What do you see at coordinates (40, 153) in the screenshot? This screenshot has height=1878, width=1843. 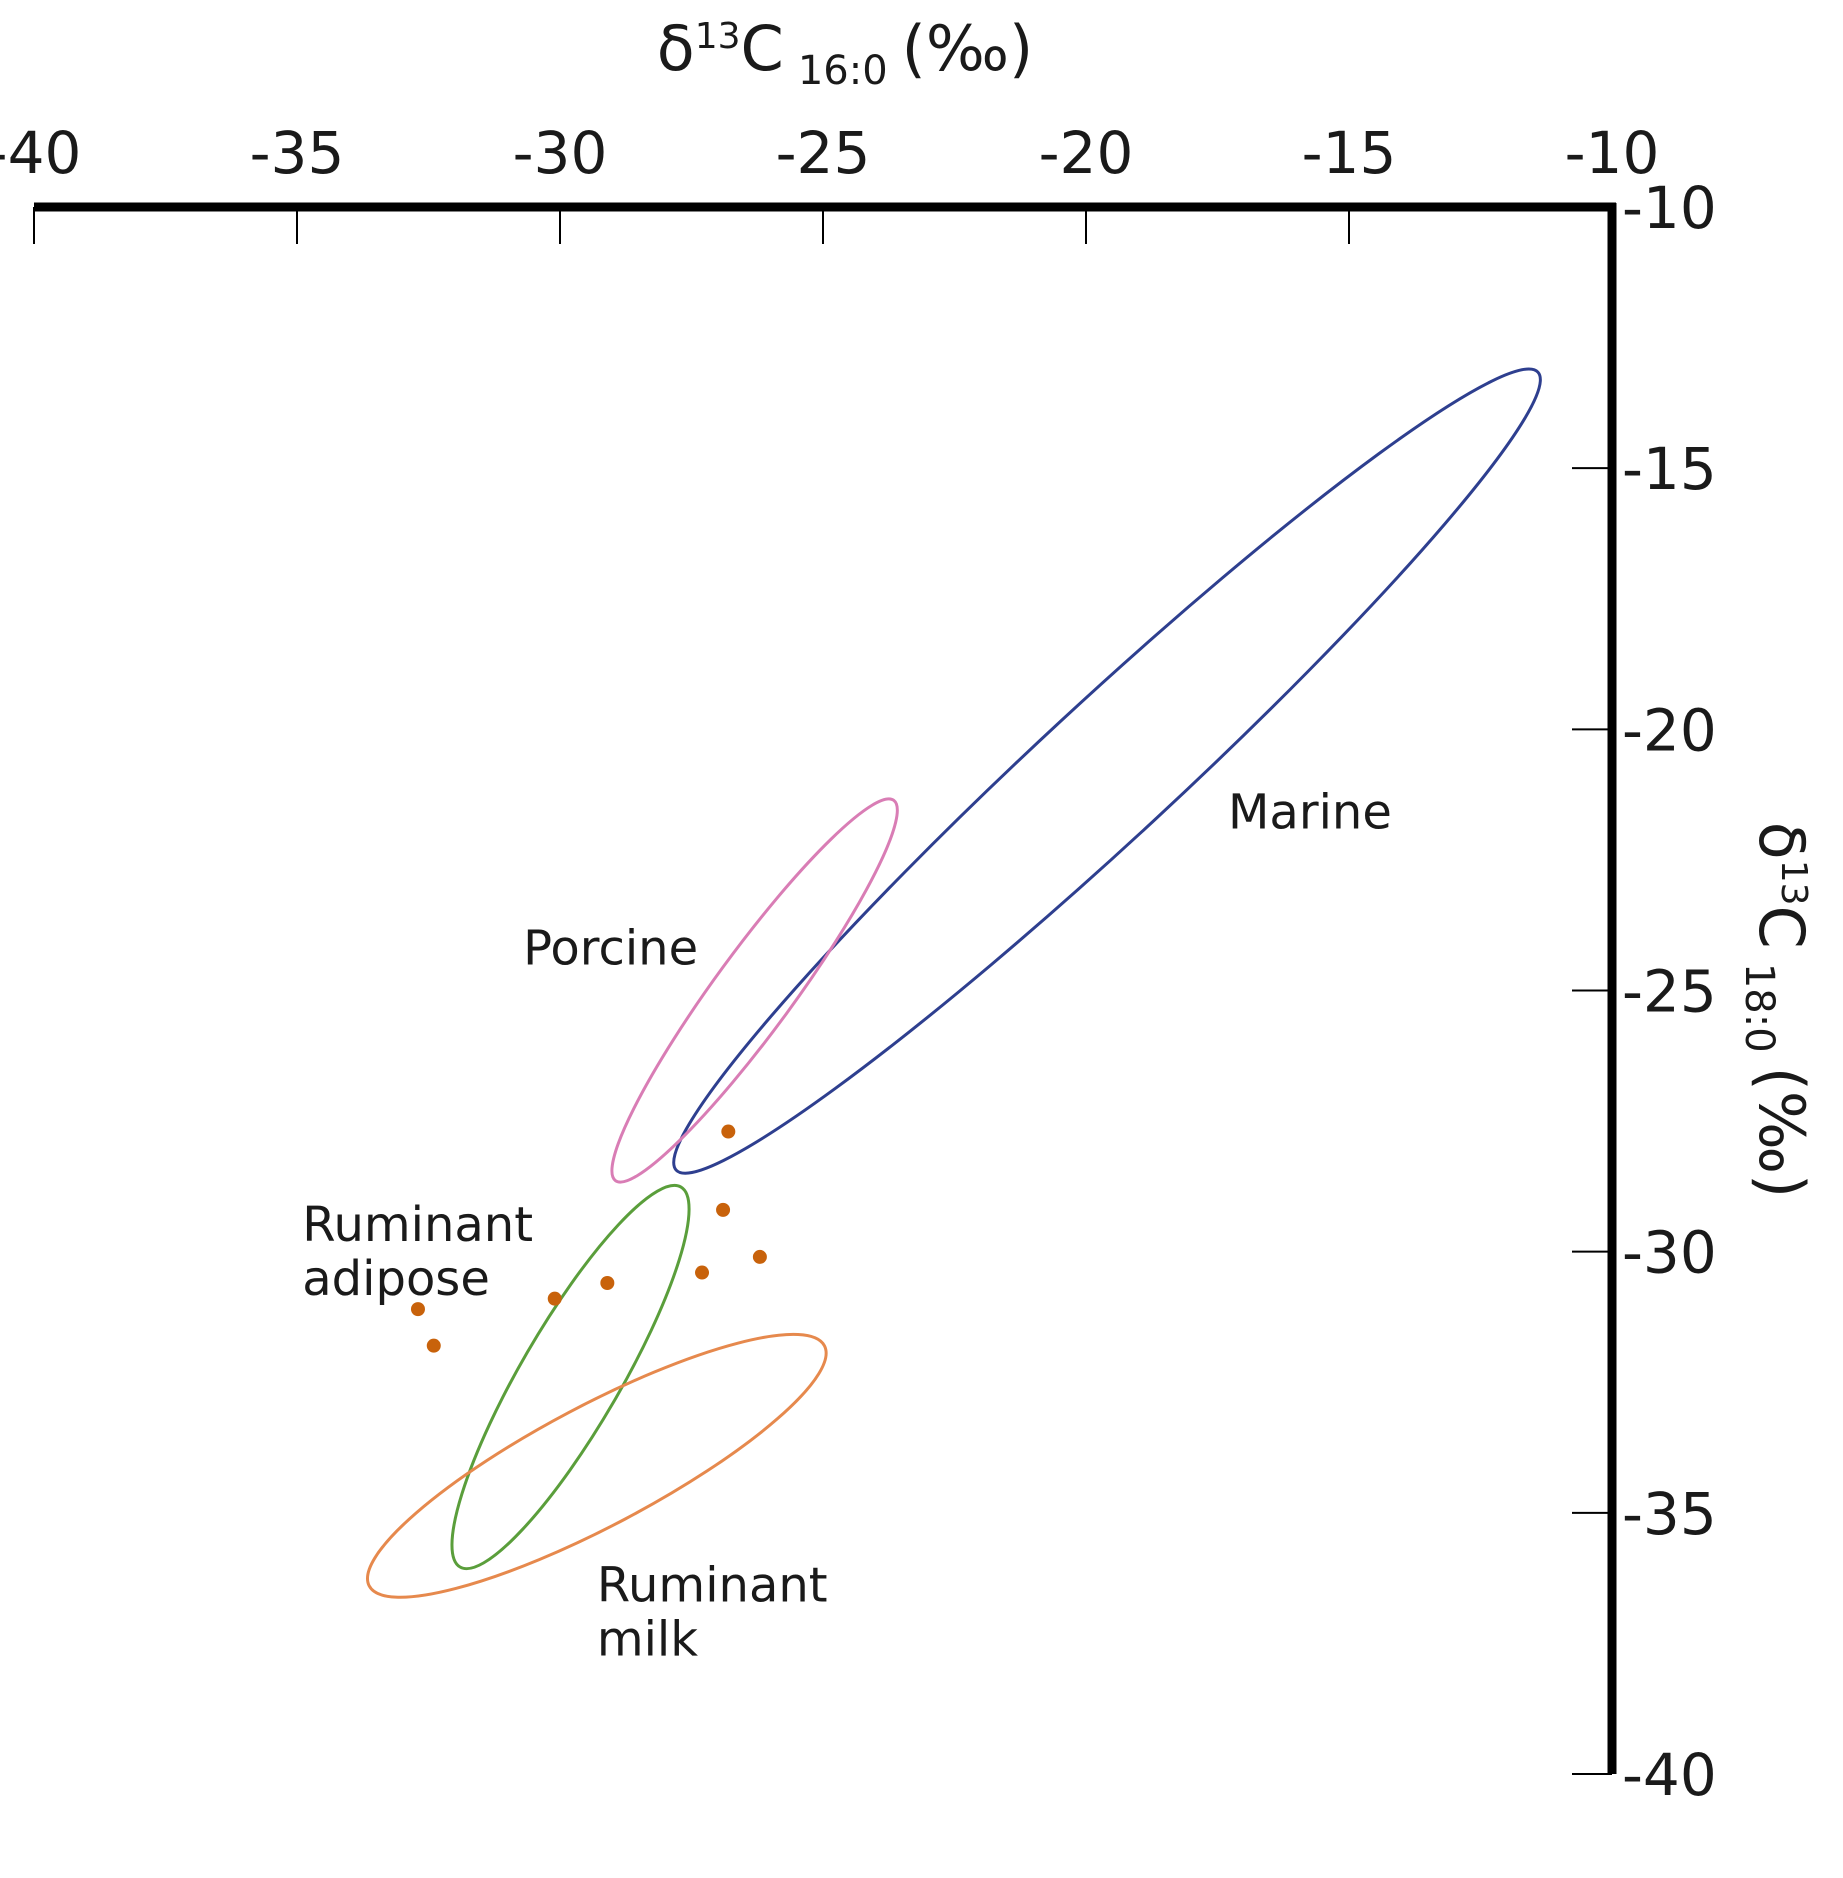 I see `x-tick-label: -40` at bounding box center [40, 153].